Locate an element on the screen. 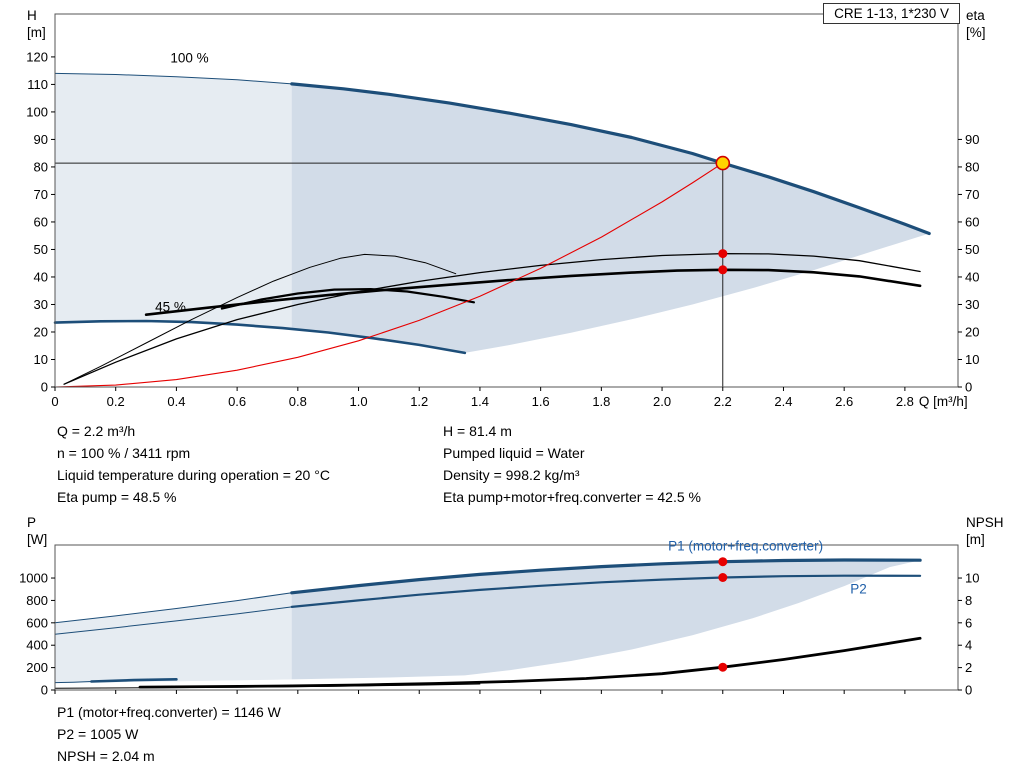 Image resolution: width=1024 pixels, height=781 pixels. tick-label: 2.0 is located at coordinates (662, 401).